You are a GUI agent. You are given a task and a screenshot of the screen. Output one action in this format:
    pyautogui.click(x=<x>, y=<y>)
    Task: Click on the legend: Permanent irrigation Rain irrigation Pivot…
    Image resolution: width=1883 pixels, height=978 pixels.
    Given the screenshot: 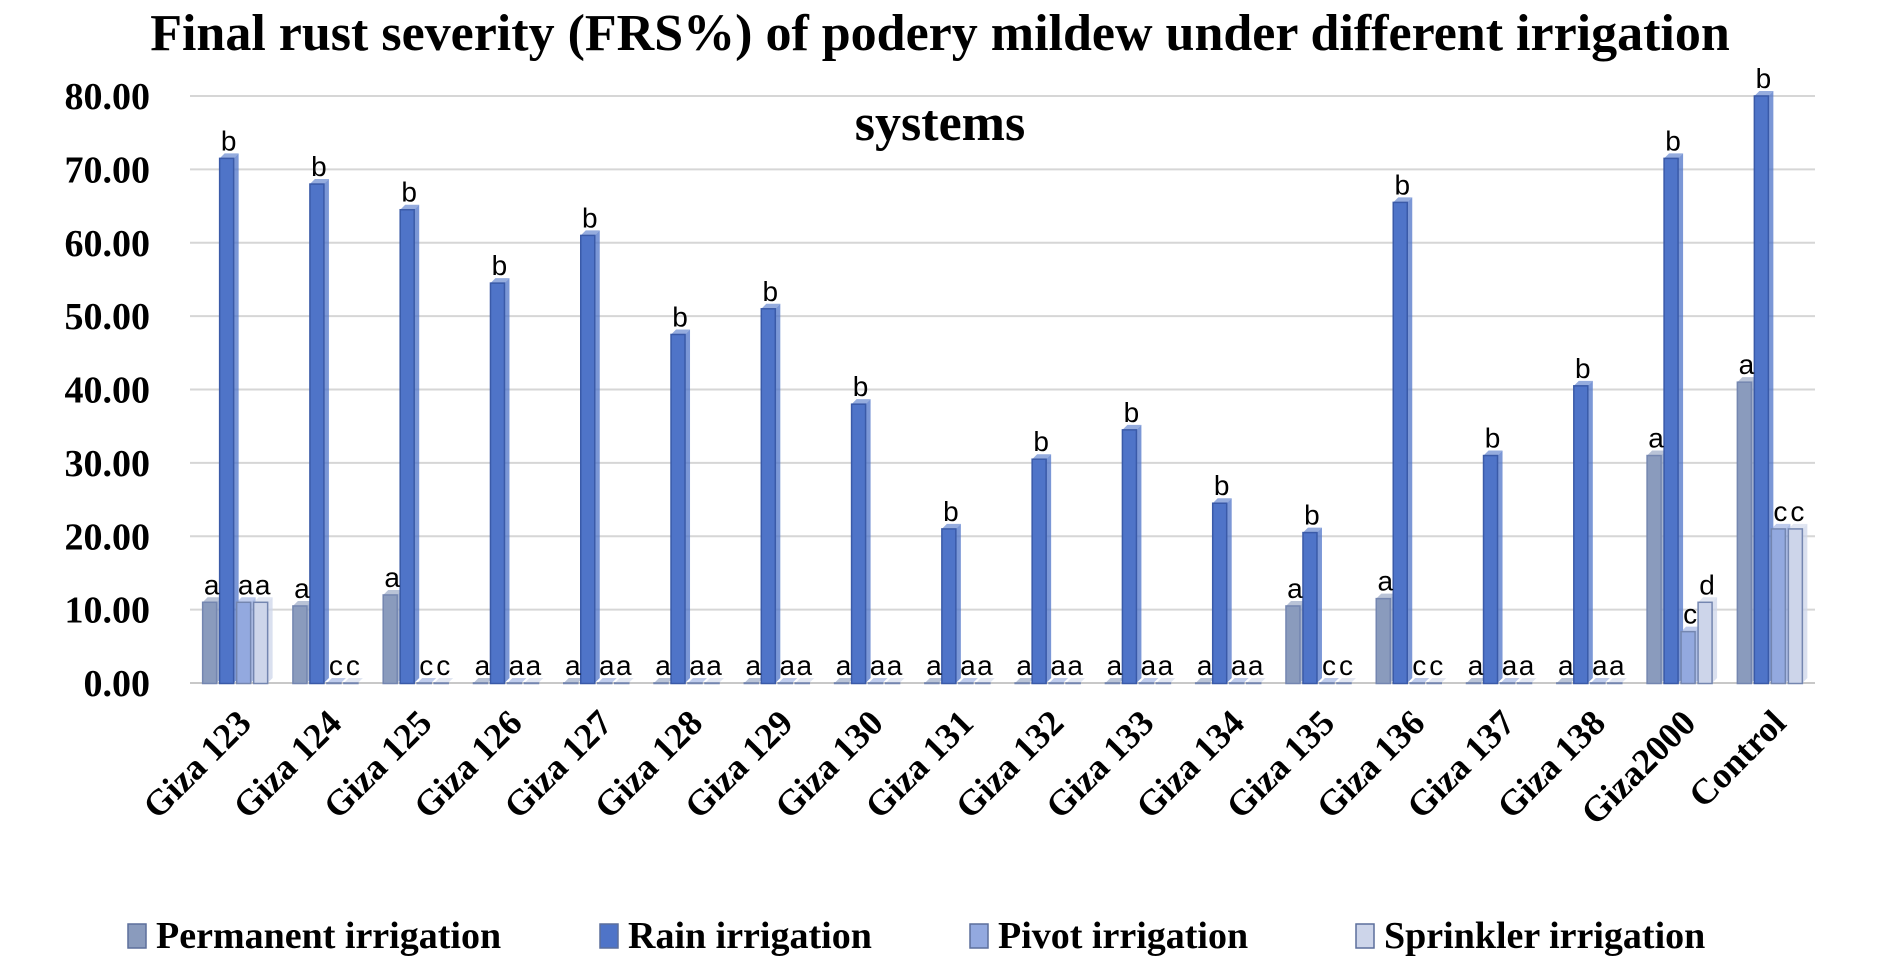 What is the action you would take?
    pyautogui.click(x=916, y=936)
    